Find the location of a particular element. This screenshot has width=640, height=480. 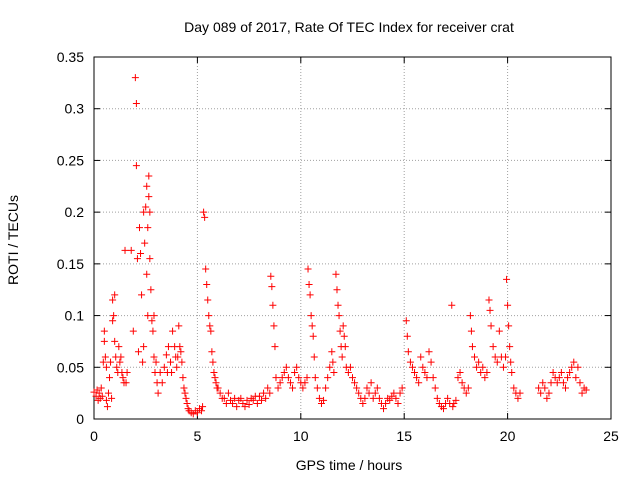

y-tick-label: 0 is located at coordinates (80, 419).